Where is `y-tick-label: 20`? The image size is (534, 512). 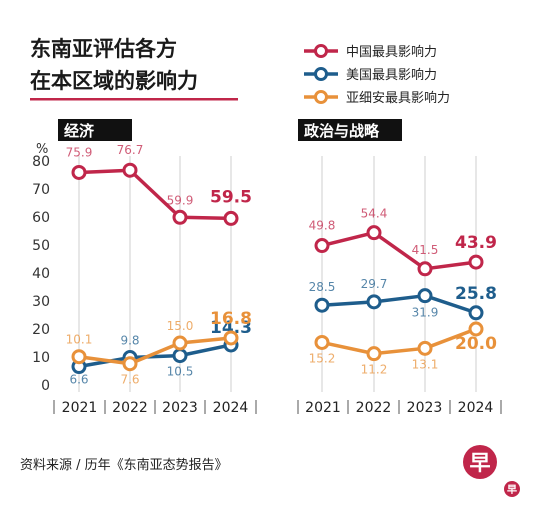 y-tick-label: 20 is located at coordinates (41, 330).